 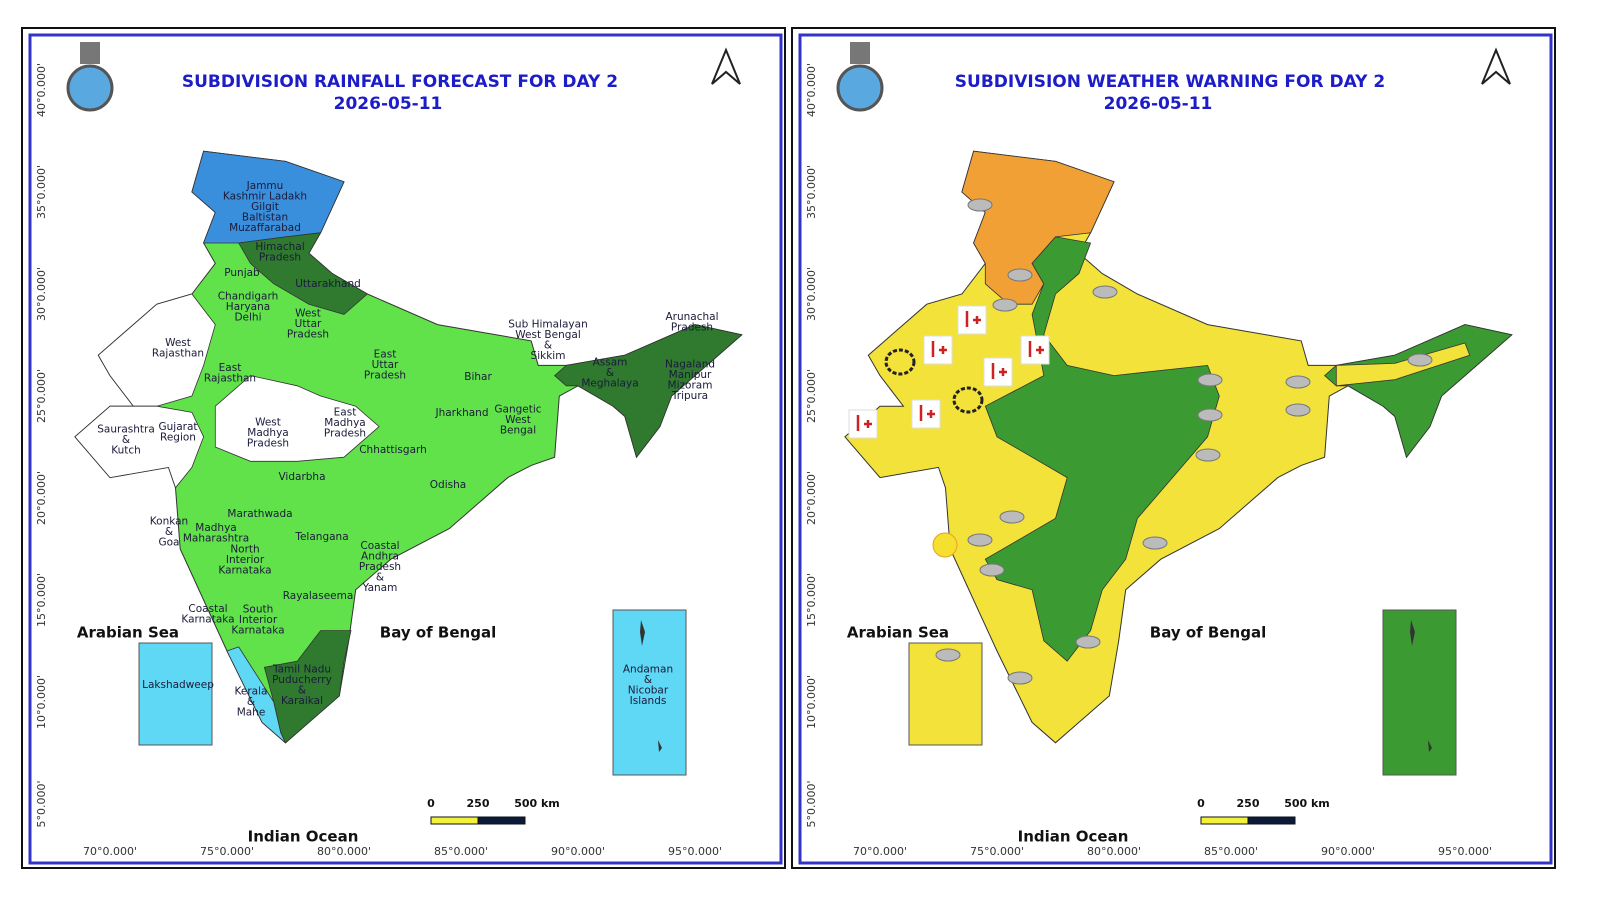 I want to click on region-label: Delhi, so click(x=247, y=318).